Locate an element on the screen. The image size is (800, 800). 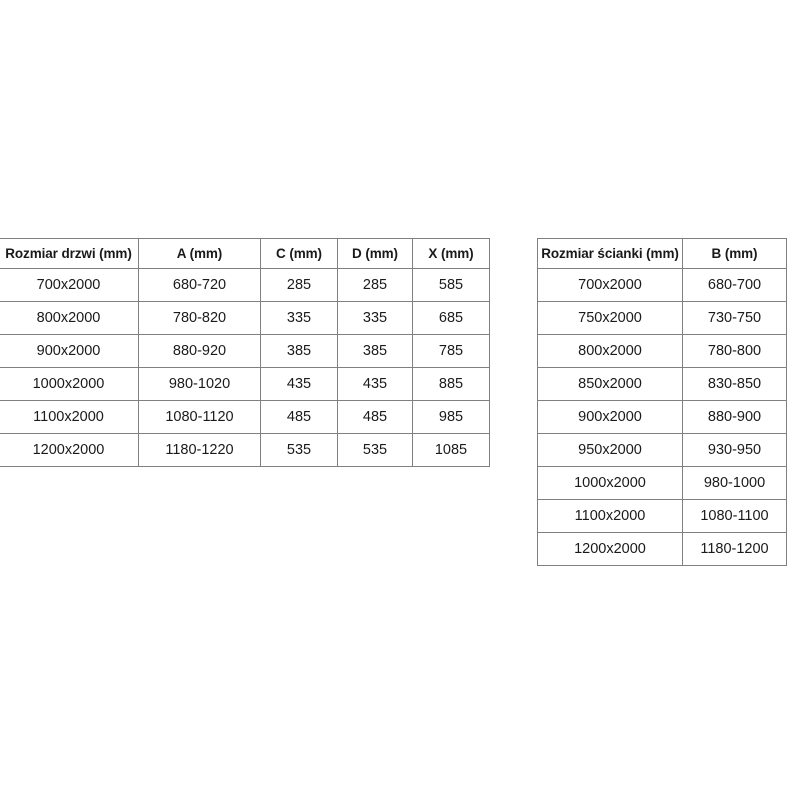
cell-b: 780-800 is located at coordinates (734, 351).